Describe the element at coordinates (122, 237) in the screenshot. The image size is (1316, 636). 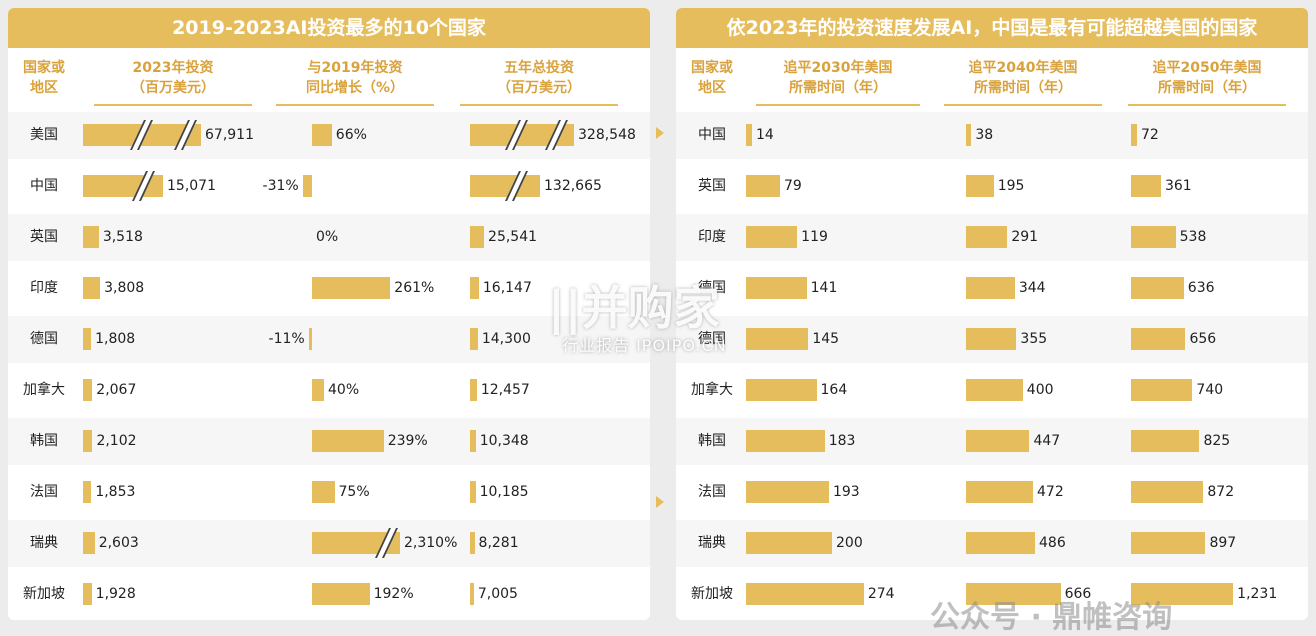
I see `value-label: 3,518` at that location.